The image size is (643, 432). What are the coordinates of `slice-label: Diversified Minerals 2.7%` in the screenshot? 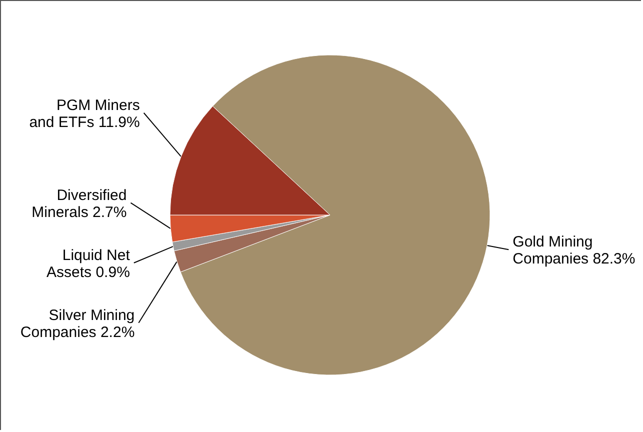 It's located at (79, 203).